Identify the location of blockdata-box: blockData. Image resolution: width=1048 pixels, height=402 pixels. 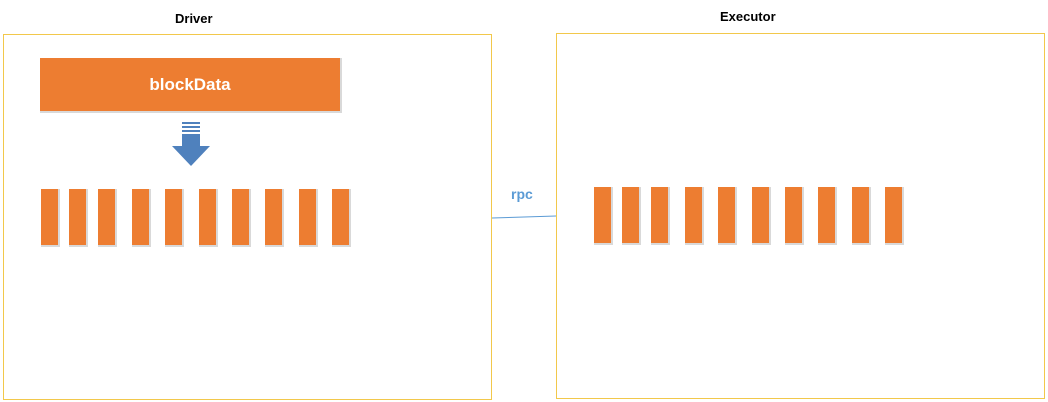
(191, 85).